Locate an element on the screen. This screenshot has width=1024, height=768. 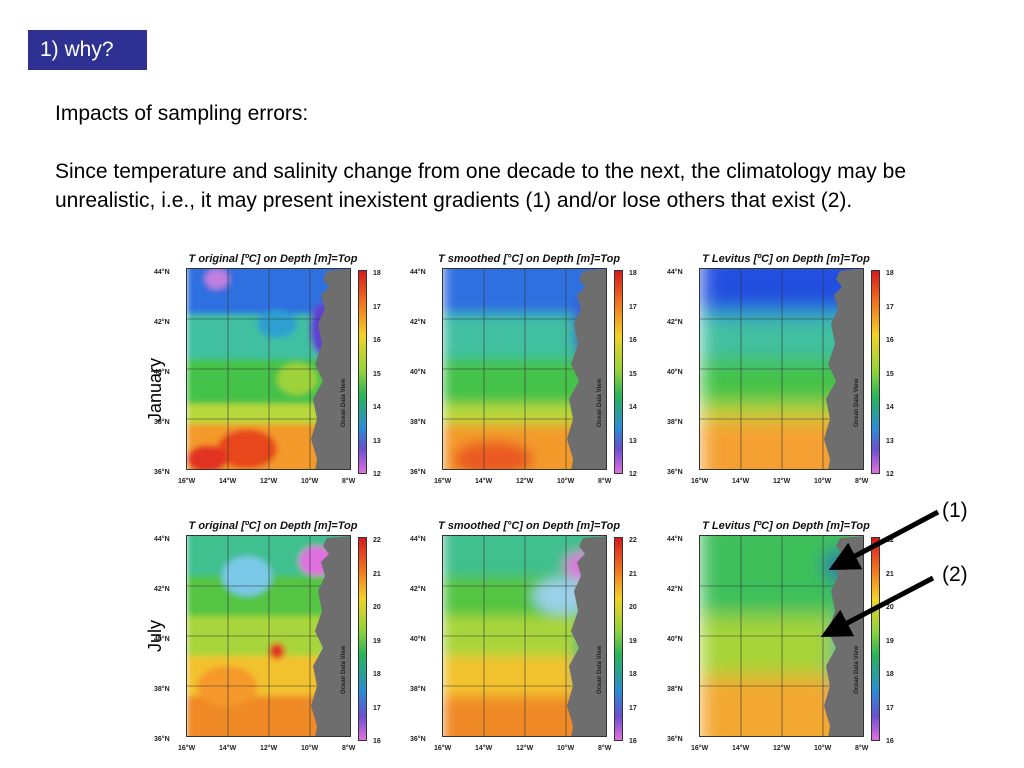
map-title: T original [ºC] on Depth [m]=Top is located at coordinates (273, 526).